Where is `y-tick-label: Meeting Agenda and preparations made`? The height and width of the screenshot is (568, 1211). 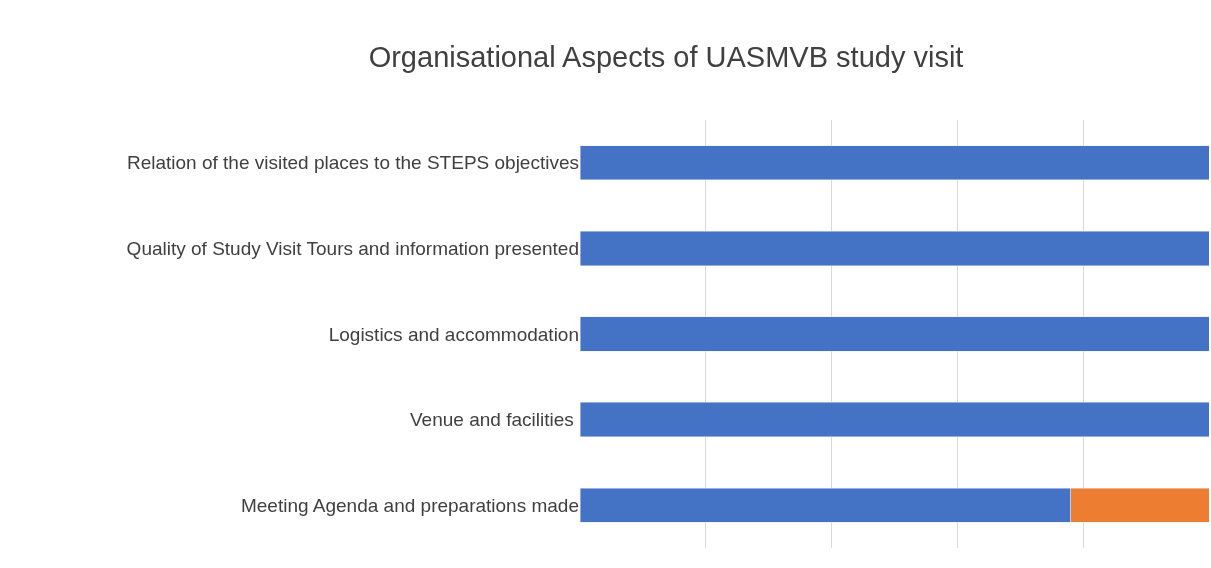 y-tick-label: Meeting Agenda and preparations made is located at coordinates (409, 505).